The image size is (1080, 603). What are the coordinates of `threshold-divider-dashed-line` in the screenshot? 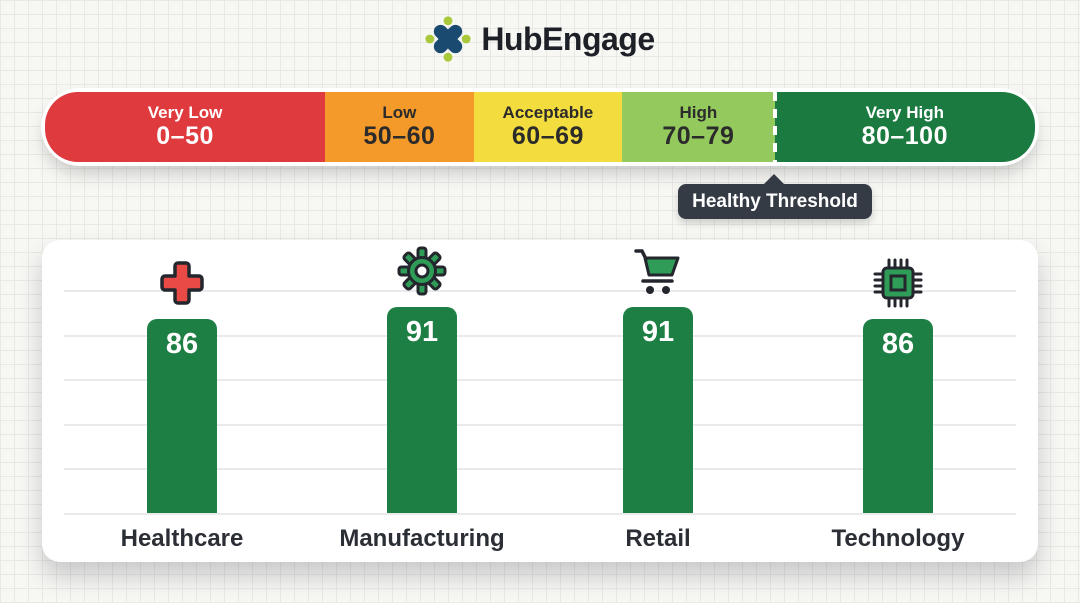 It's located at (774, 127).